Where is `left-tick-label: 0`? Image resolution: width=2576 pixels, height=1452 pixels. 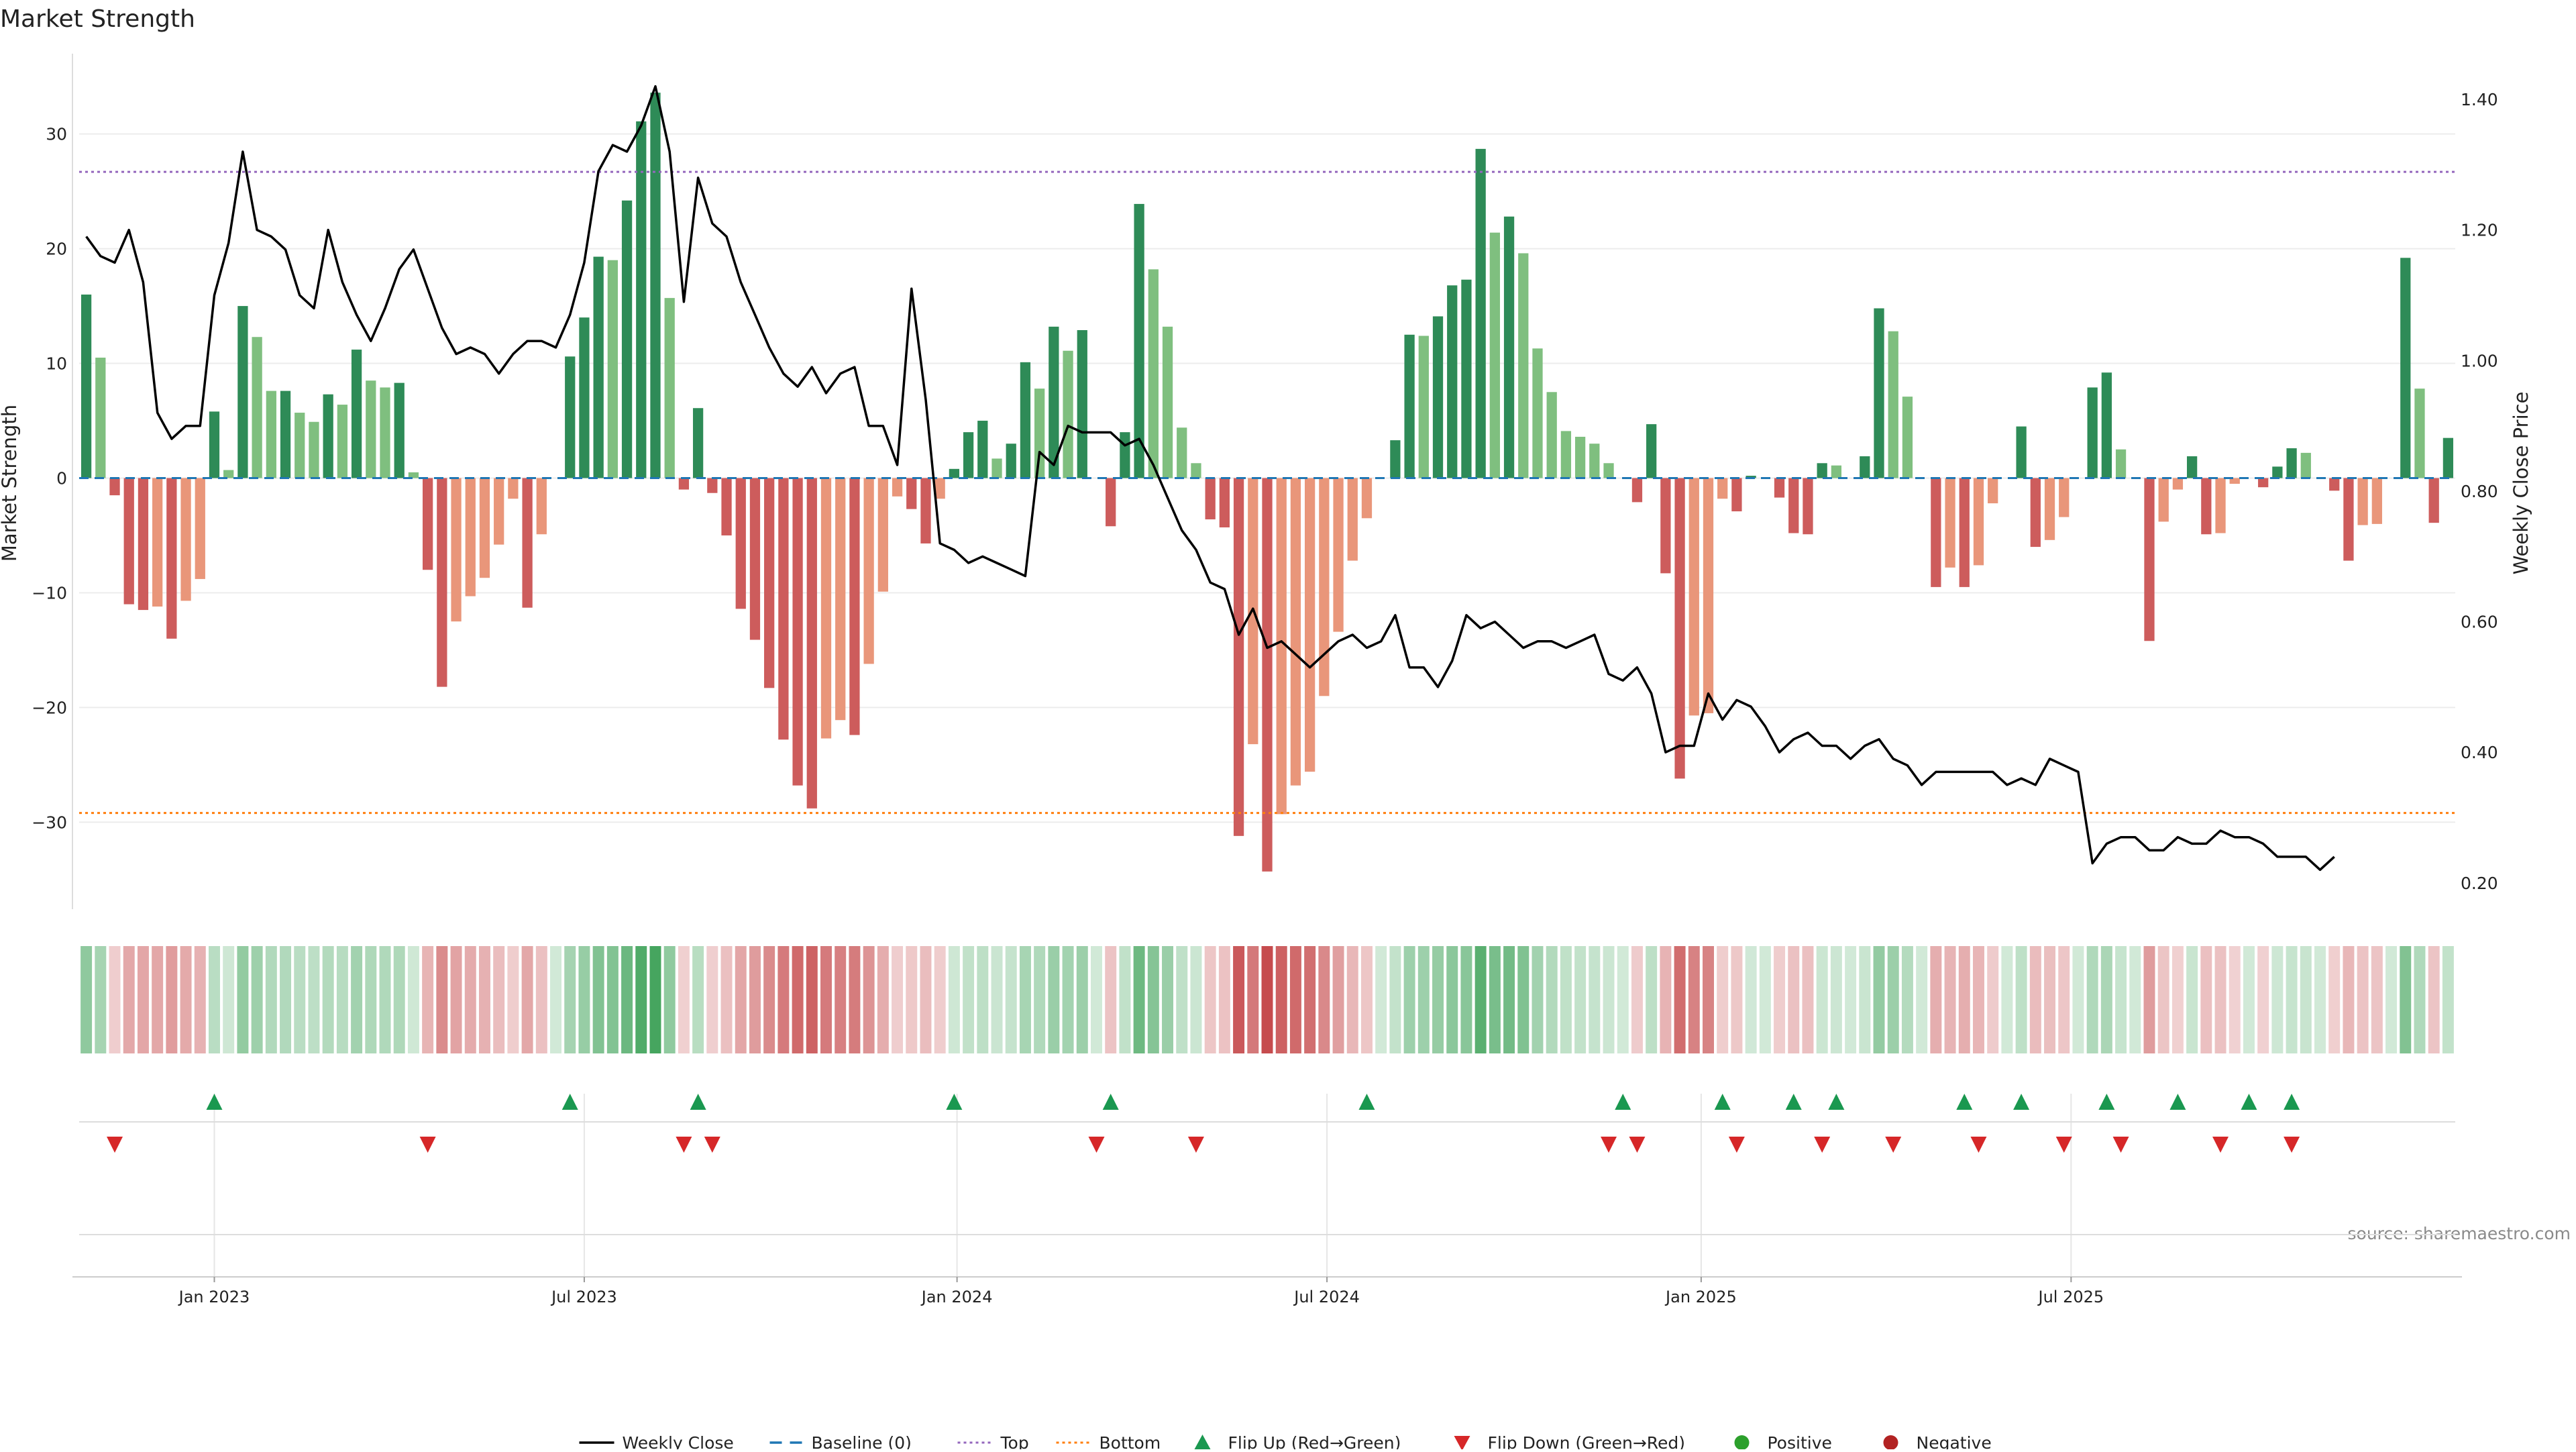 left-tick-label: 0 is located at coordinates (61, 479).